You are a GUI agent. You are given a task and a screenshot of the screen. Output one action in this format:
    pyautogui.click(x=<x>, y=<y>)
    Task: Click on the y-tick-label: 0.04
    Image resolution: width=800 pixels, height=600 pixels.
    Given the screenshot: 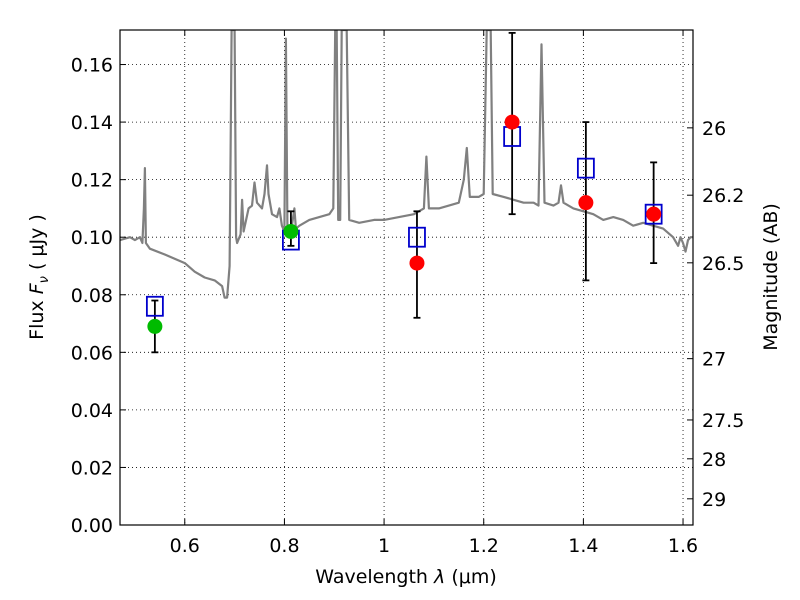 What is the action you would take?
    pyautogui.click(x=92, y=411)
    